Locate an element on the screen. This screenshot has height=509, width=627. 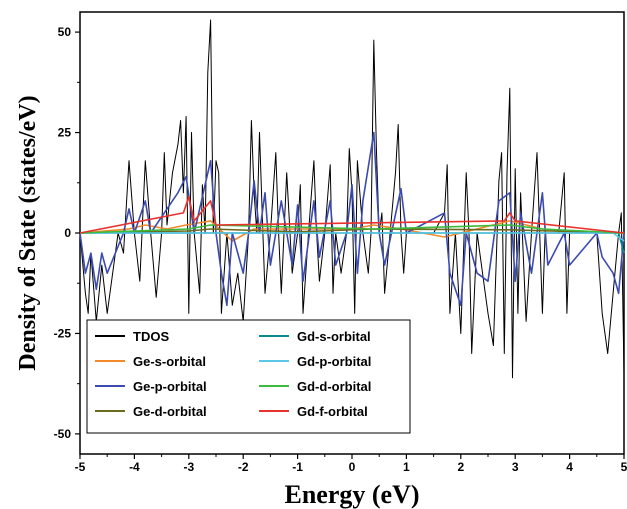
legend-label: TDOS is located at coordinates (151, 336).